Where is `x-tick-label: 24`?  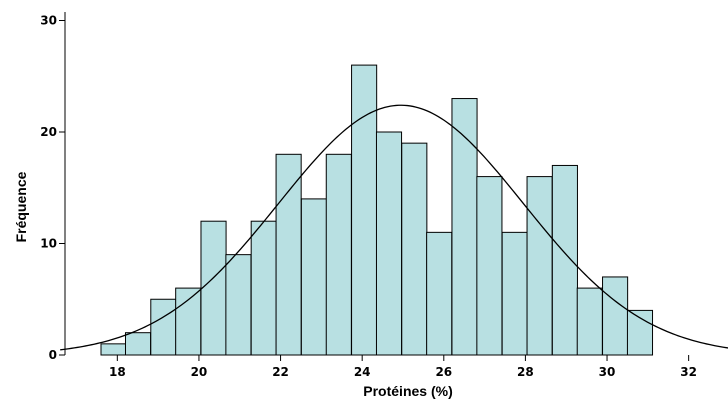 x-tick-label: 24 is located at coordinates (362, 372).